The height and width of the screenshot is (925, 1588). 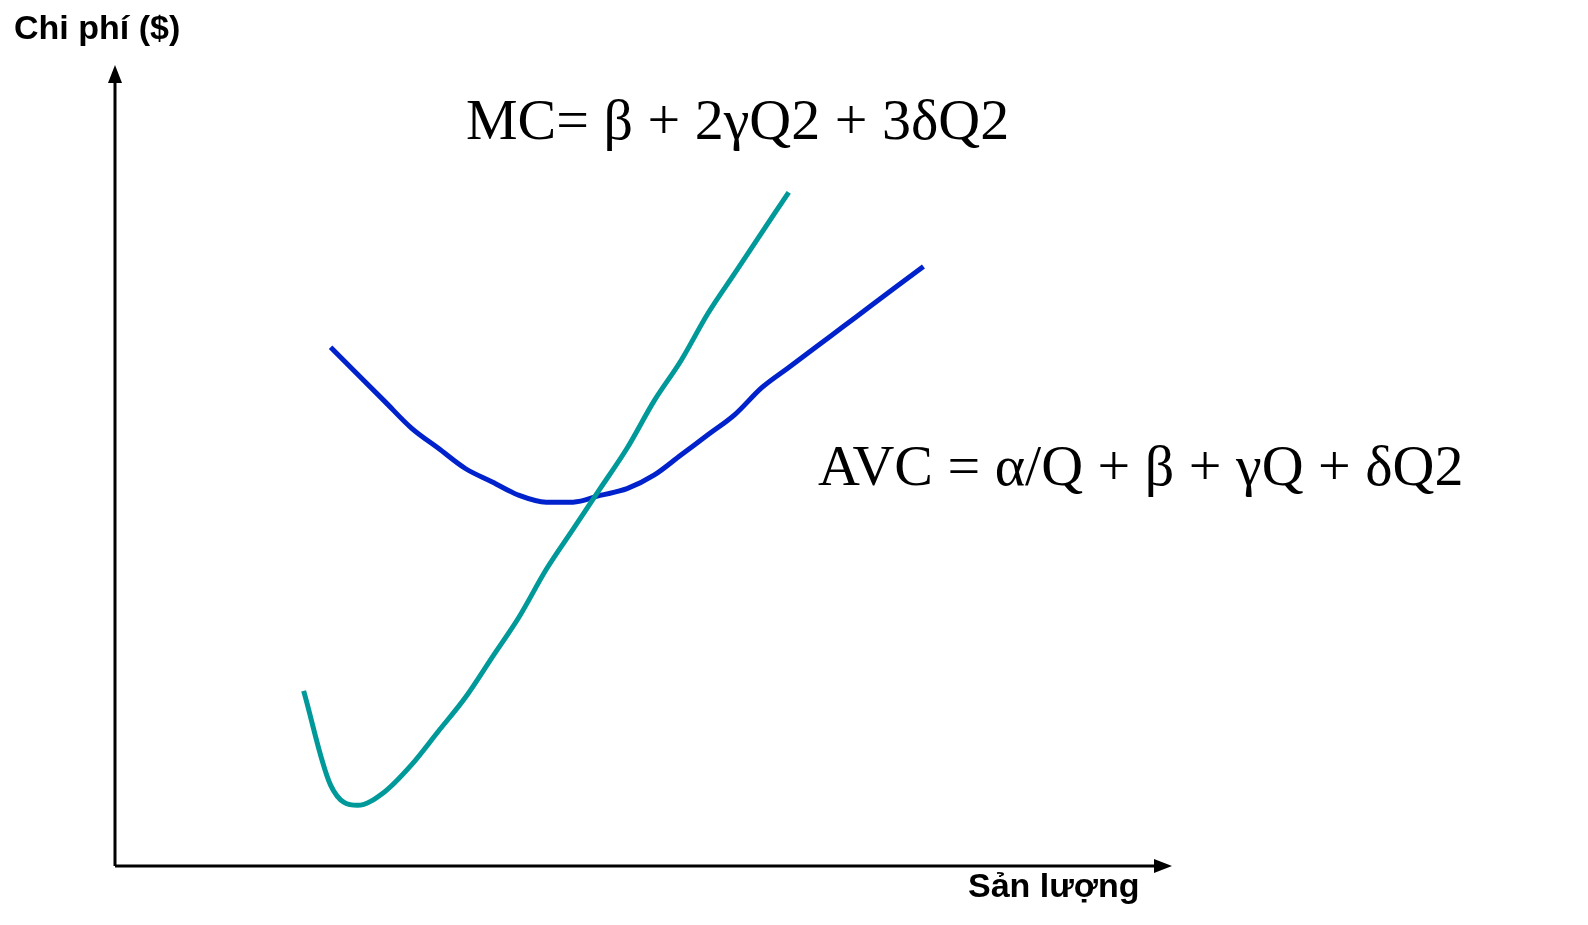 I want to click on annotation: AVC = α/Q + β + γQ + δQ2, so click(x=1141, y=465).